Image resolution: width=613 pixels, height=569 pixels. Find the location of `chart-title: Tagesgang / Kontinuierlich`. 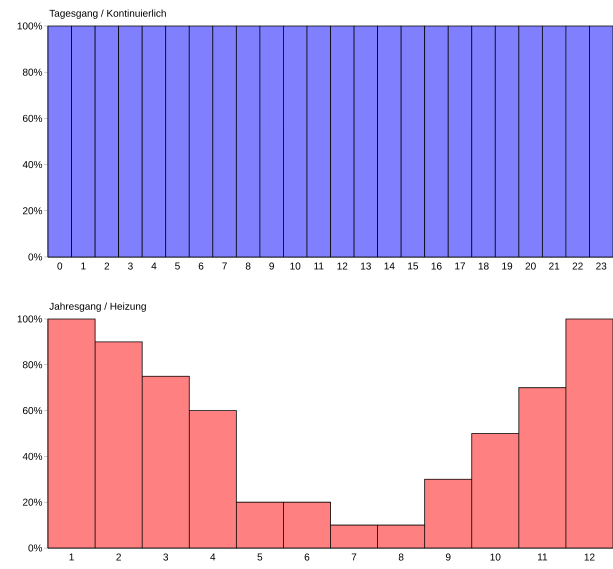

chart-title: Tagesgang / Kontinuierlich is located at coordinates (107, 14).